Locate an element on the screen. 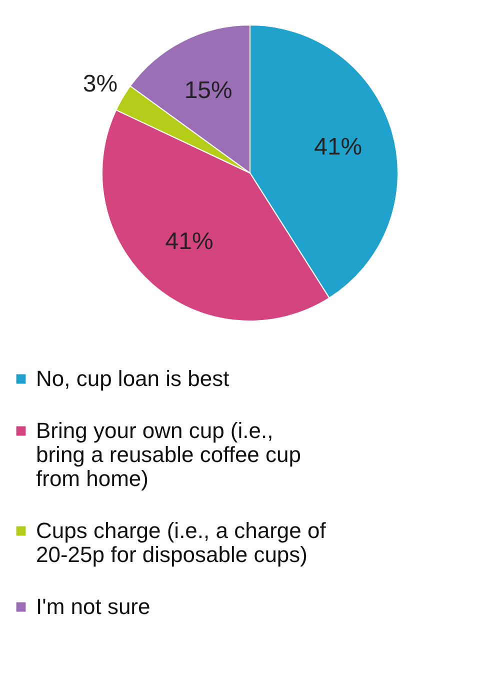  data-label: 15% is located at coordinates (208, 90).